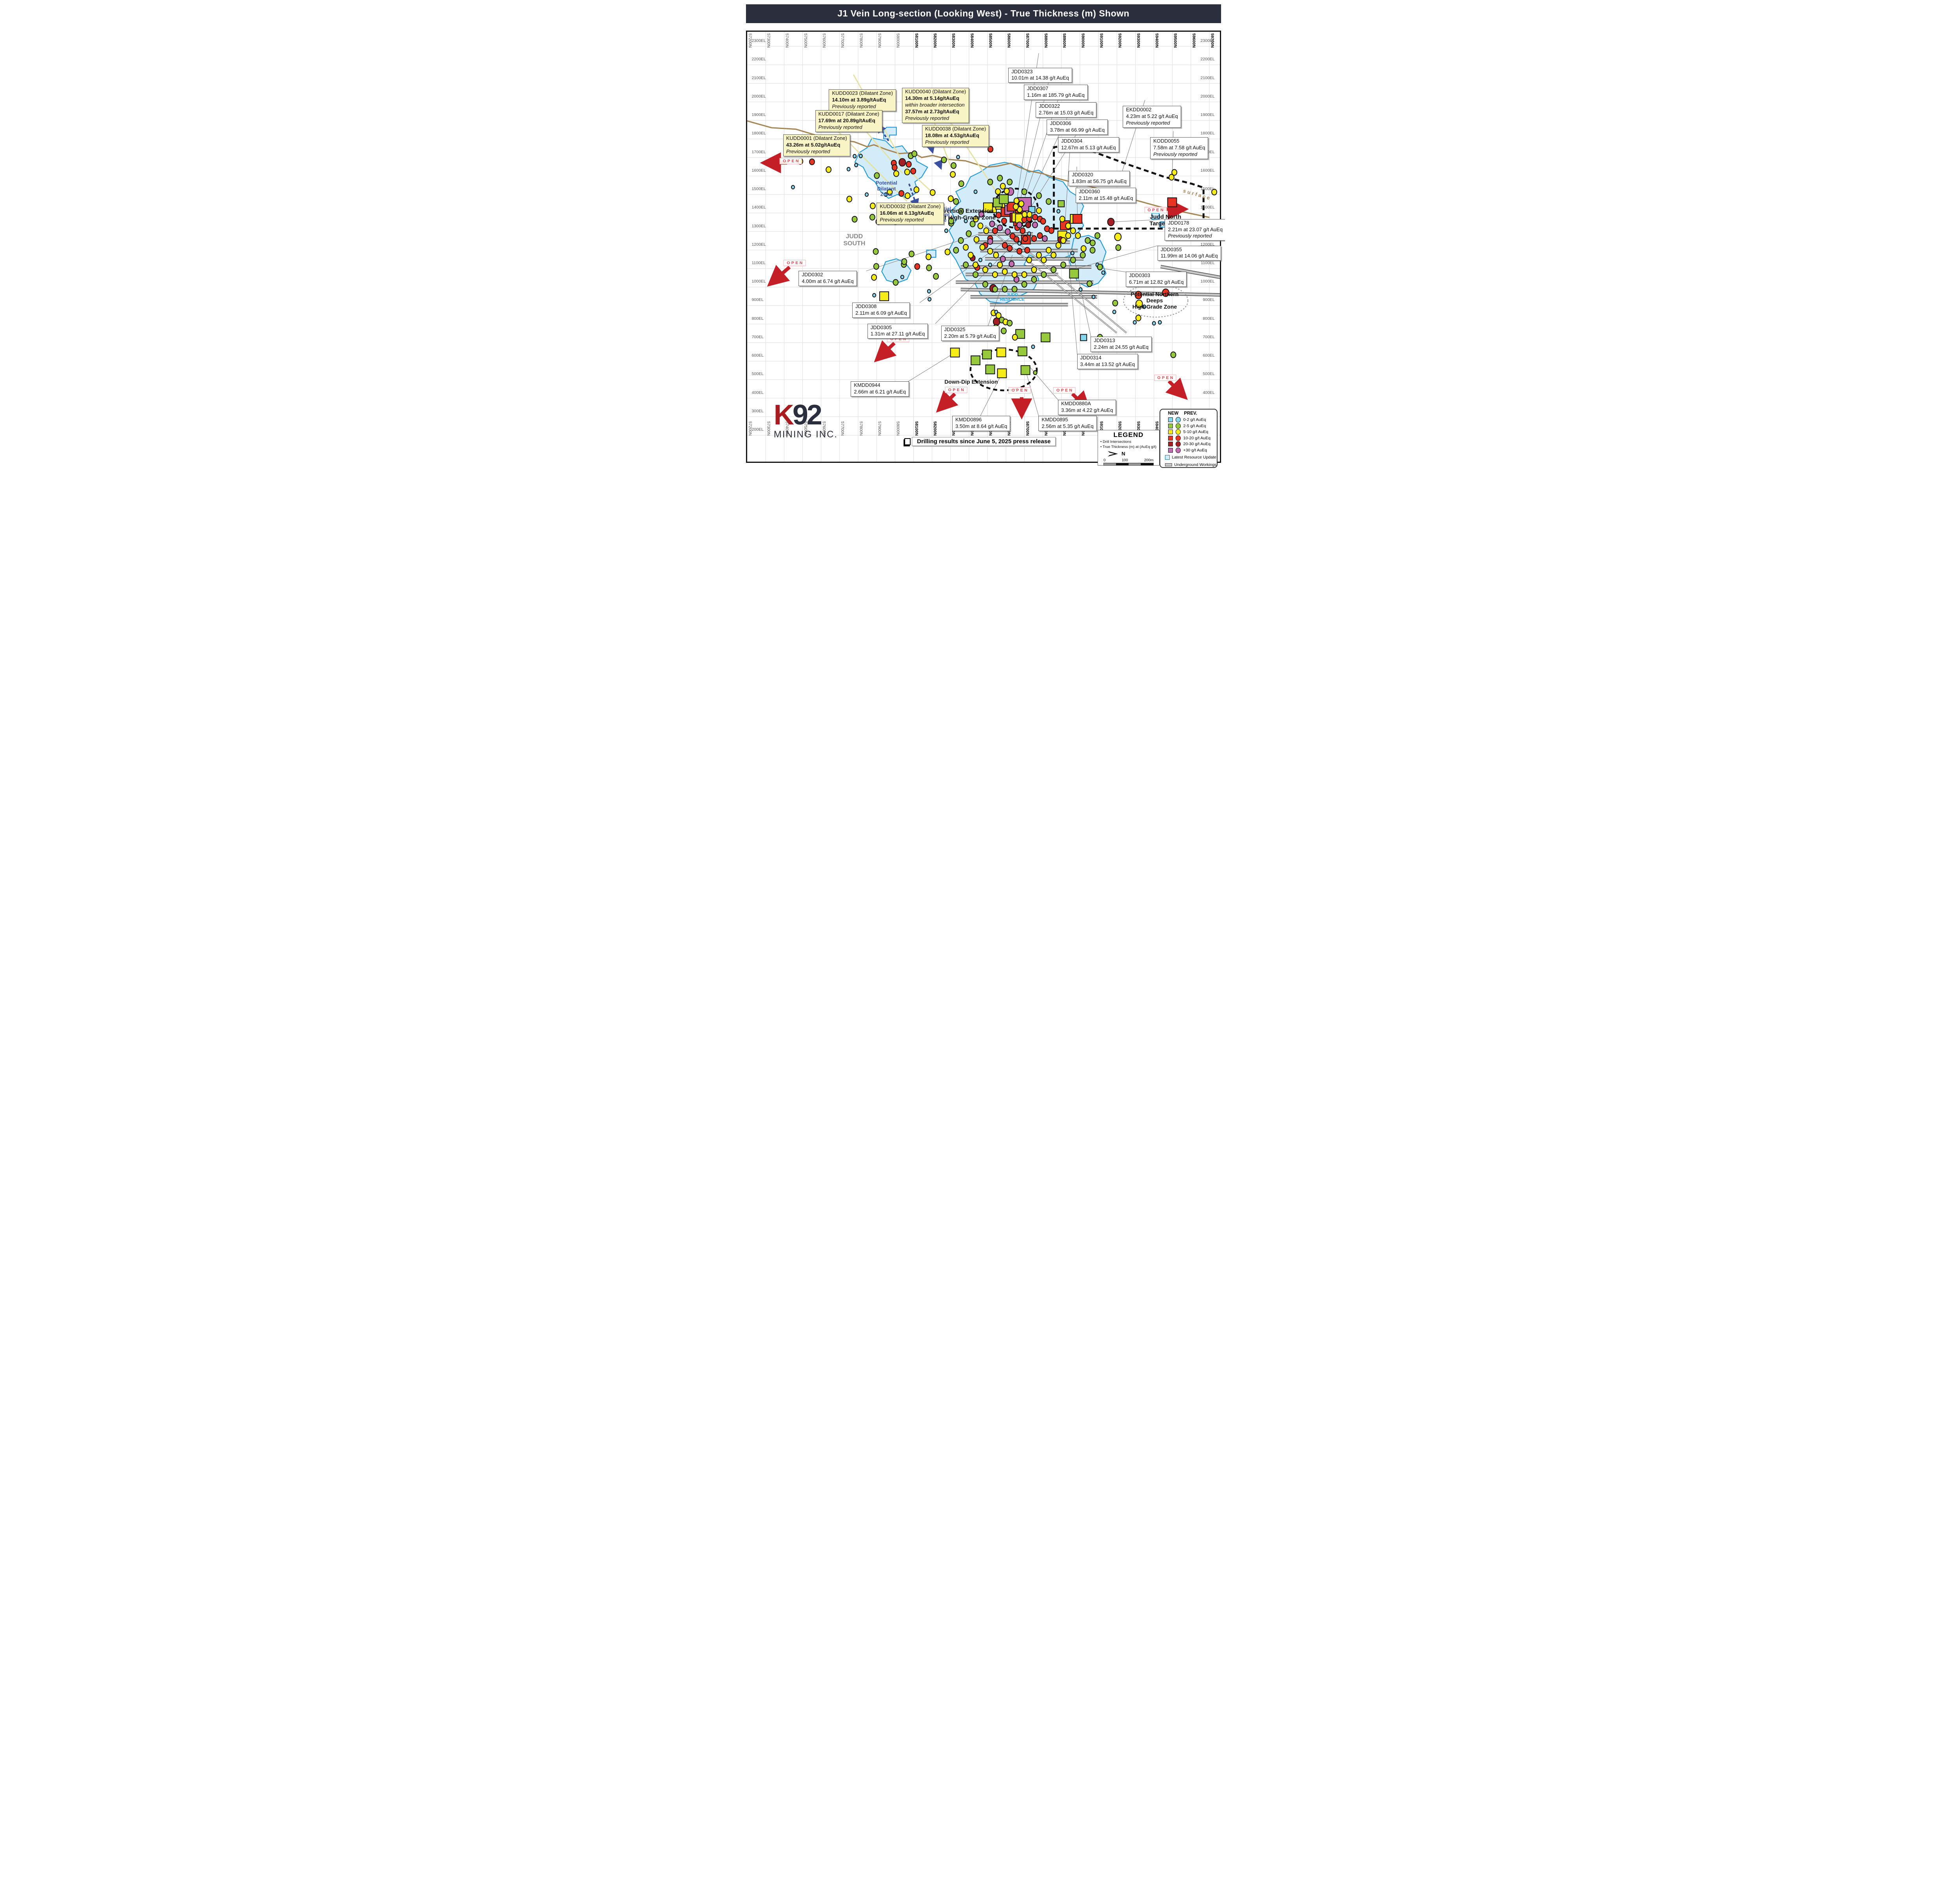  What do you see at coordinates (1194, 425) in the screenshot?
I see `legend-grade-label: 2-5 g/t AuEq` at bounding box center [1194, 425].